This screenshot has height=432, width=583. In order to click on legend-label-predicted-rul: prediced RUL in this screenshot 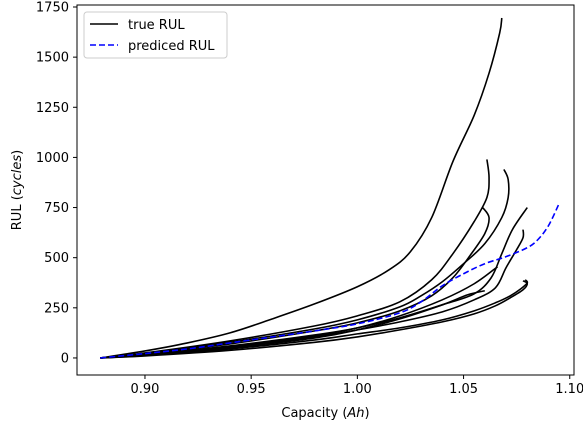, I will do `click(171, 46)`.